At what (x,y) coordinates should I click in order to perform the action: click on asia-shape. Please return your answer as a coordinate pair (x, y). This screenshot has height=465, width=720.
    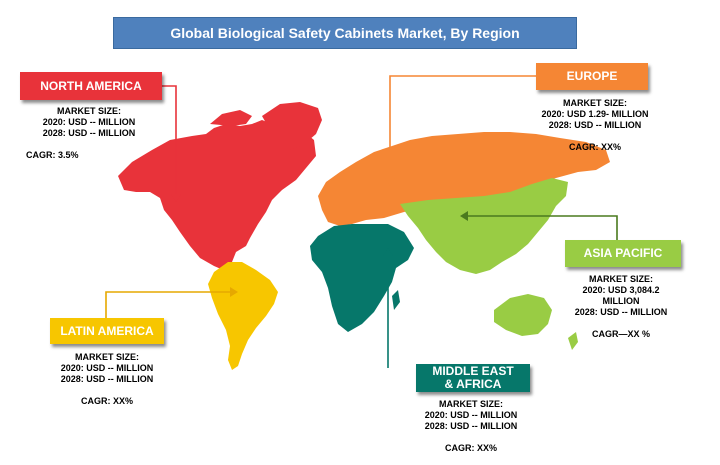
    Looking at the image, I should click on (484, 226).